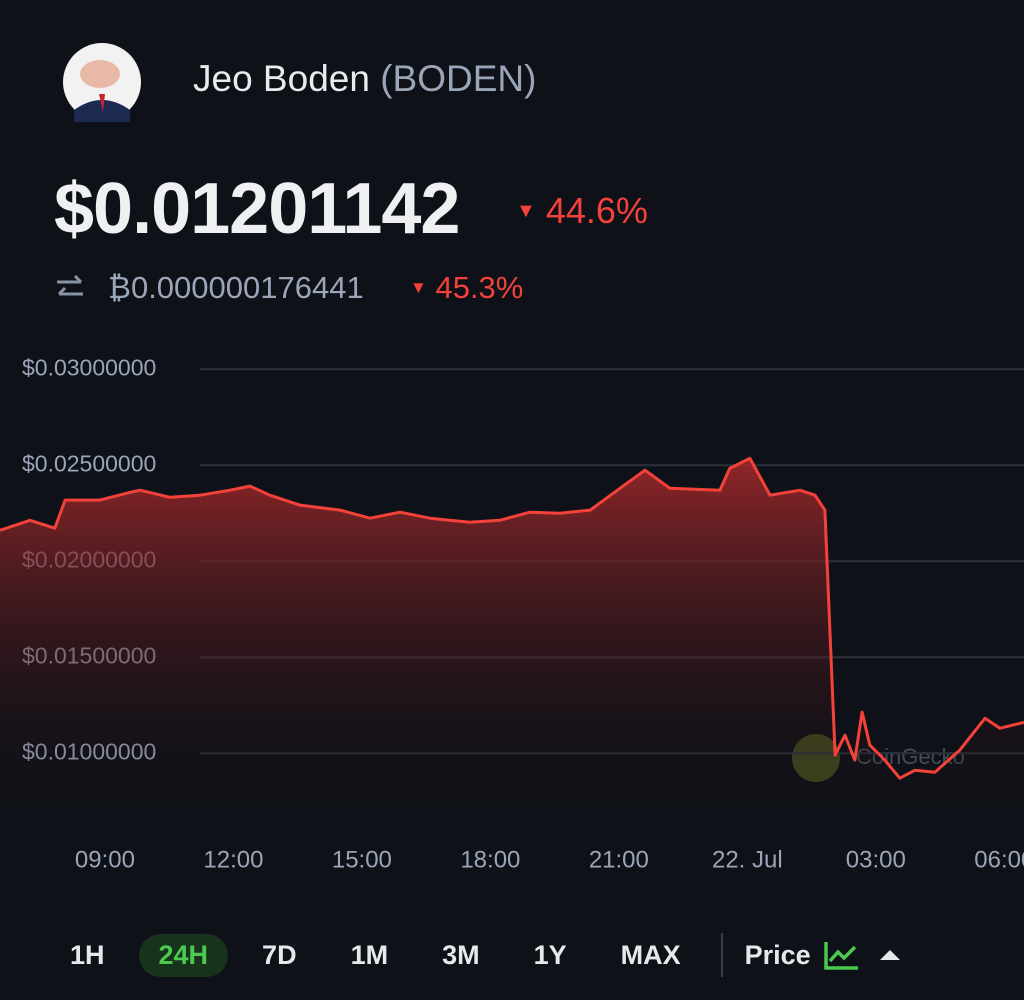  I want to click on range-tab: 24H, so click(183, 955).